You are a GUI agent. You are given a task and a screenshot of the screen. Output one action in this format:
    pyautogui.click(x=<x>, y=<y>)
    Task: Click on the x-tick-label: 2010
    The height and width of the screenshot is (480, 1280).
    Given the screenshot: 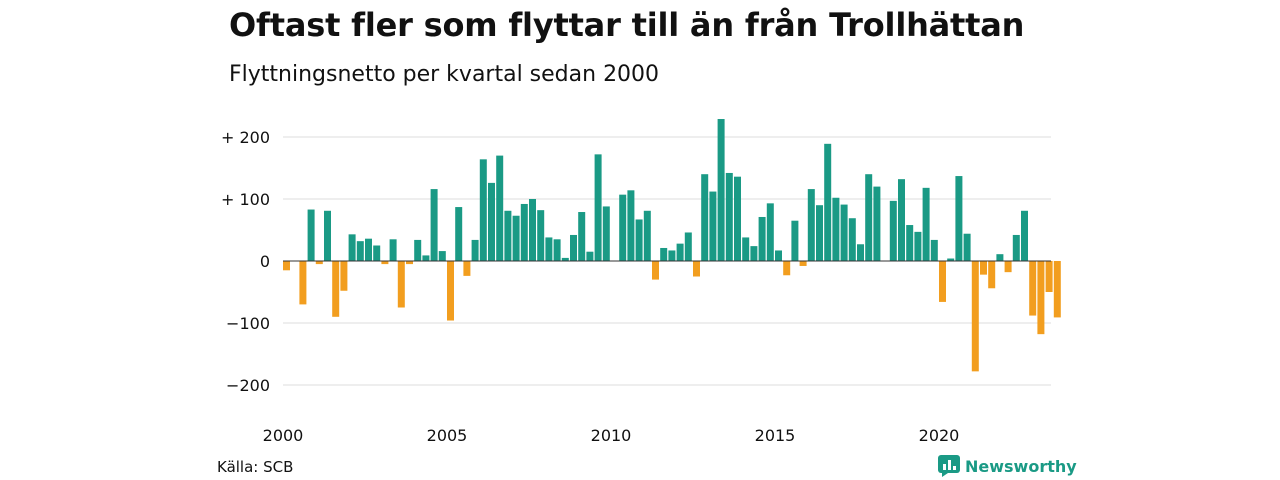 What is the action you would take?
    pyautogui.click(x=611, y=435)
    